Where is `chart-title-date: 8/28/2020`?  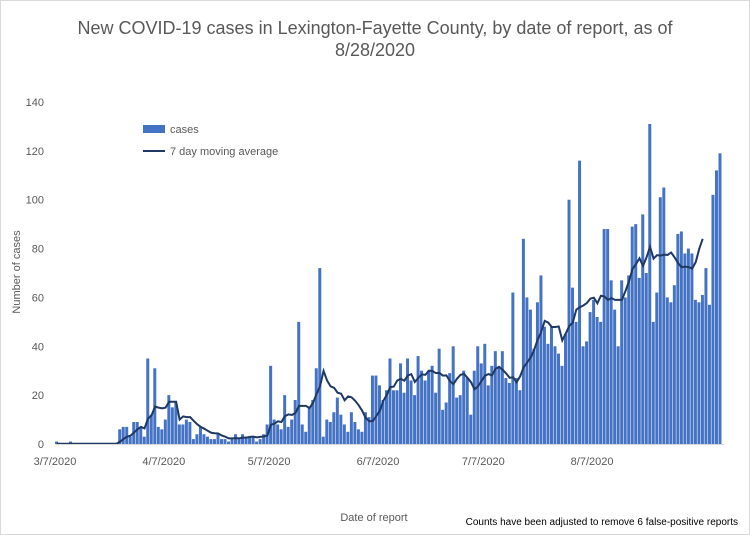 chart-title-date: 8/28/2020 is located at coordinates (375, 50).